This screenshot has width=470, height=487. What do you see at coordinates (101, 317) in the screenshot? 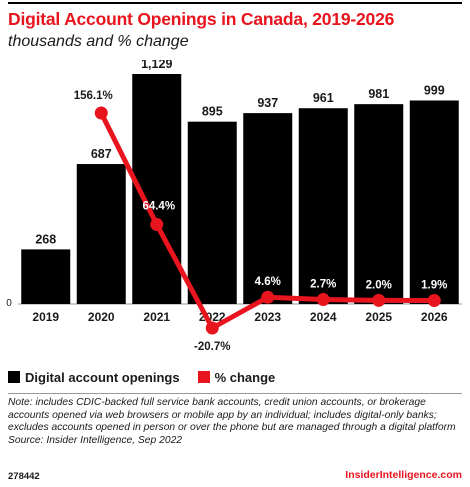
I see `x-tick-label-2020: 2020` at bounding box center [101, 317].